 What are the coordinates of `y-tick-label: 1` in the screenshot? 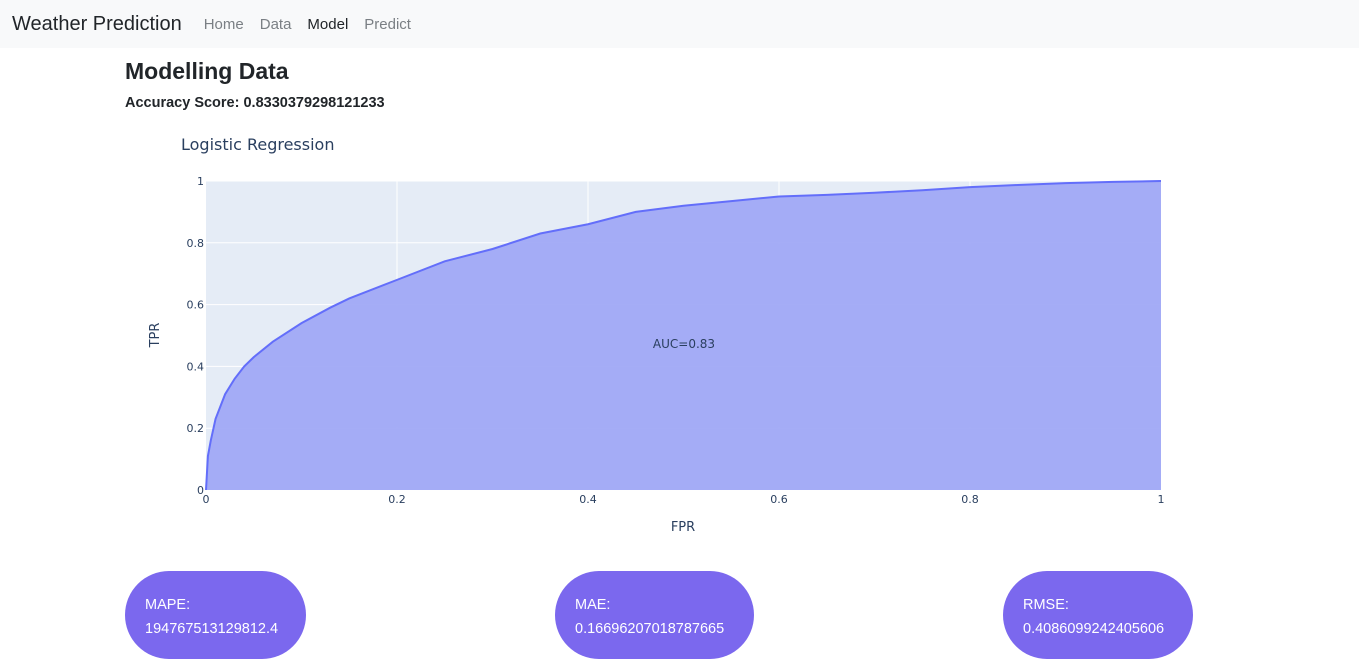 It's located at (200, 181).